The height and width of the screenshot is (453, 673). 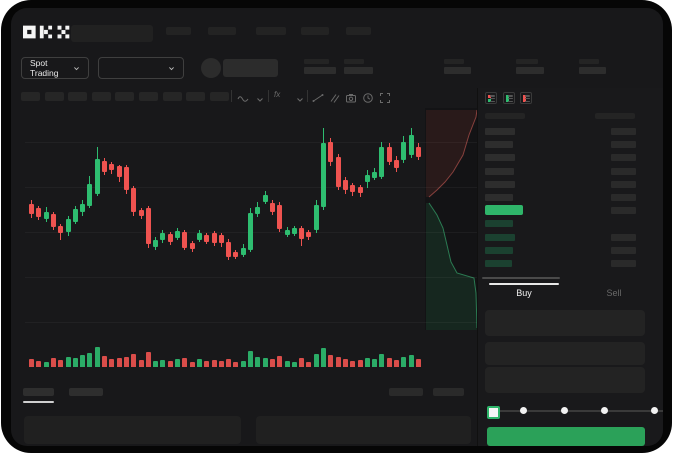 I want to click on chart-style-icon, so click(x=243, y=97).